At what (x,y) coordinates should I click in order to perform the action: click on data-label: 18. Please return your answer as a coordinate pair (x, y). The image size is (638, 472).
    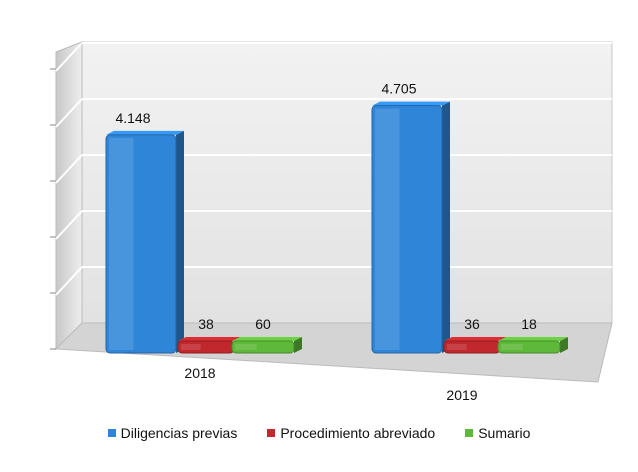
    Looking at the image, I should click on (529, 324).